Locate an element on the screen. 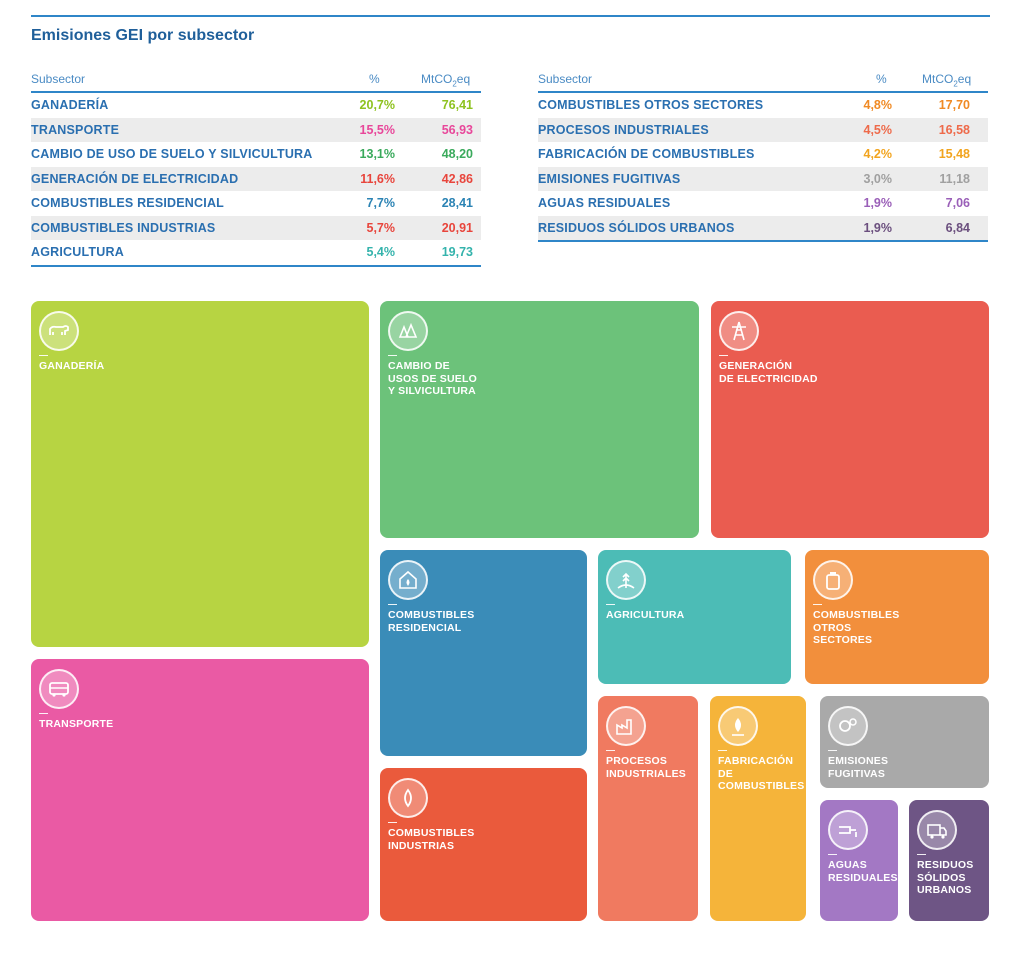 The width and height of the screenshot is (1024, 954). percent-value: 20,7% is located at coordinates (377, 105).